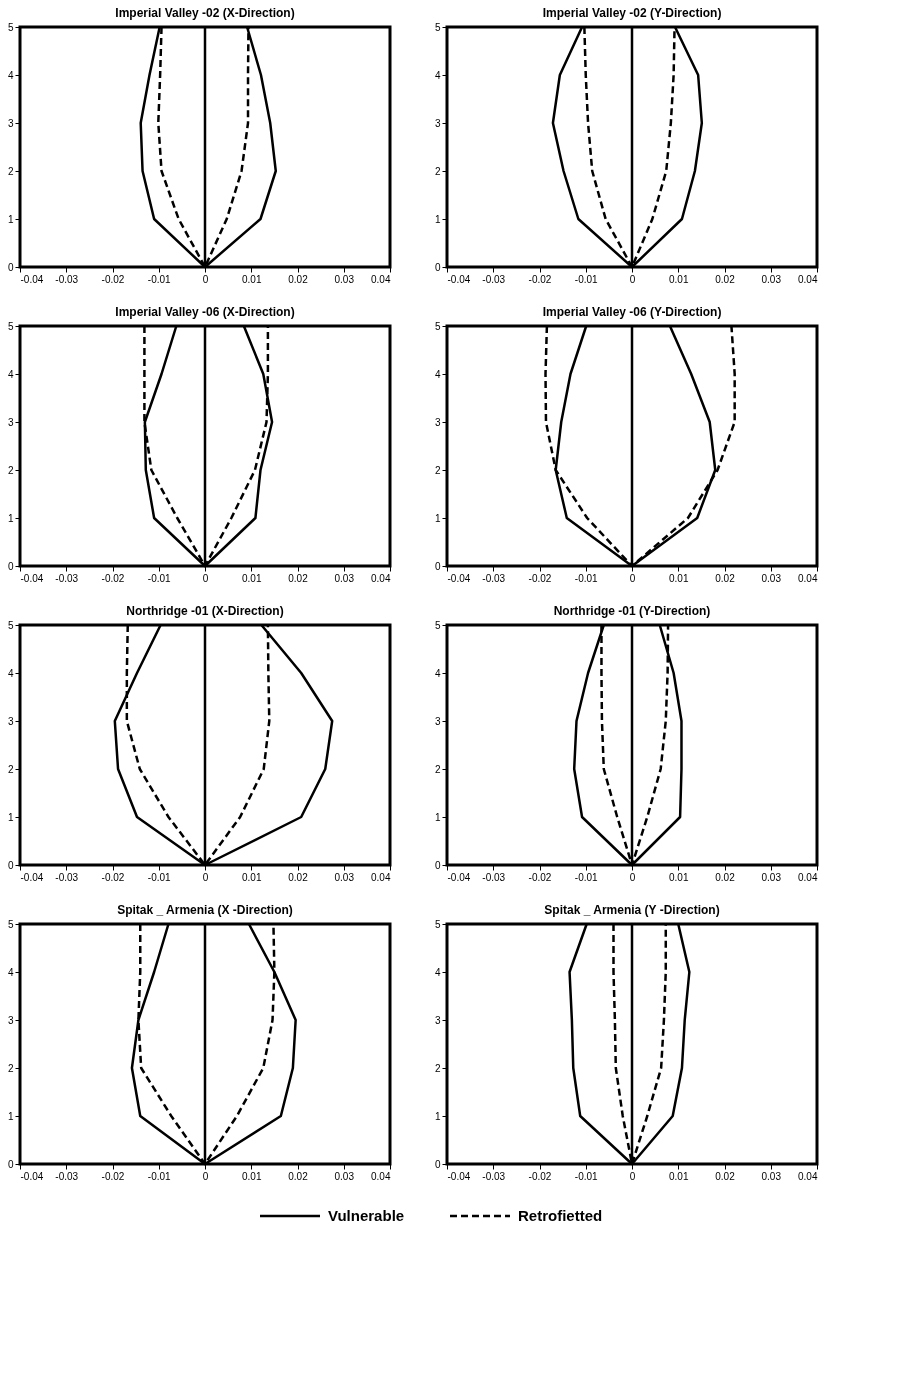 This screenshot has height=1385, width=918. What do you see at coordinates (632, 13) in the screenshot?
I see `chart-title: Imperial Valley -02 (Y-Direction)` at bounding box center [632, 13].